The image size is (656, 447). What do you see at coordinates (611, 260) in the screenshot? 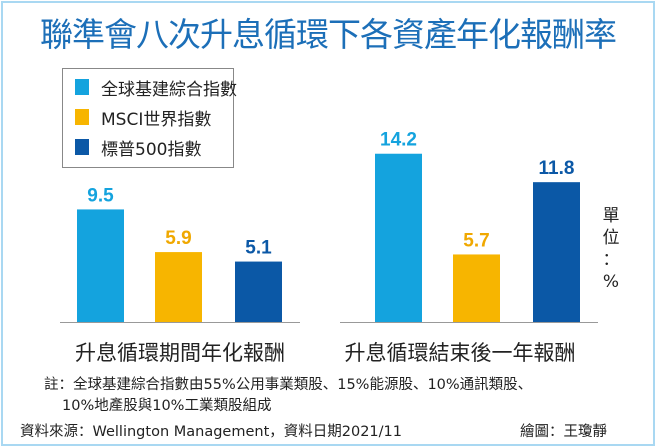
I see `unit-char: ：` at bounding box center [611, 260].